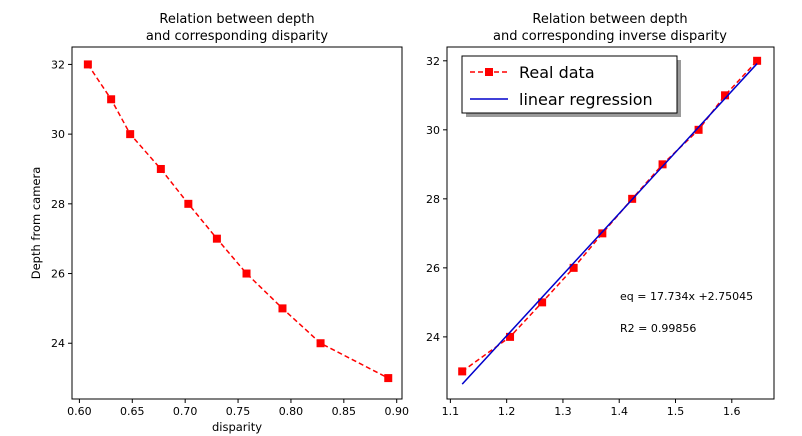  What do you see at coordinates (557, 72) in the screenshot?
I see `legend-label-real-data: Real data` at bounding box center [557, 72].